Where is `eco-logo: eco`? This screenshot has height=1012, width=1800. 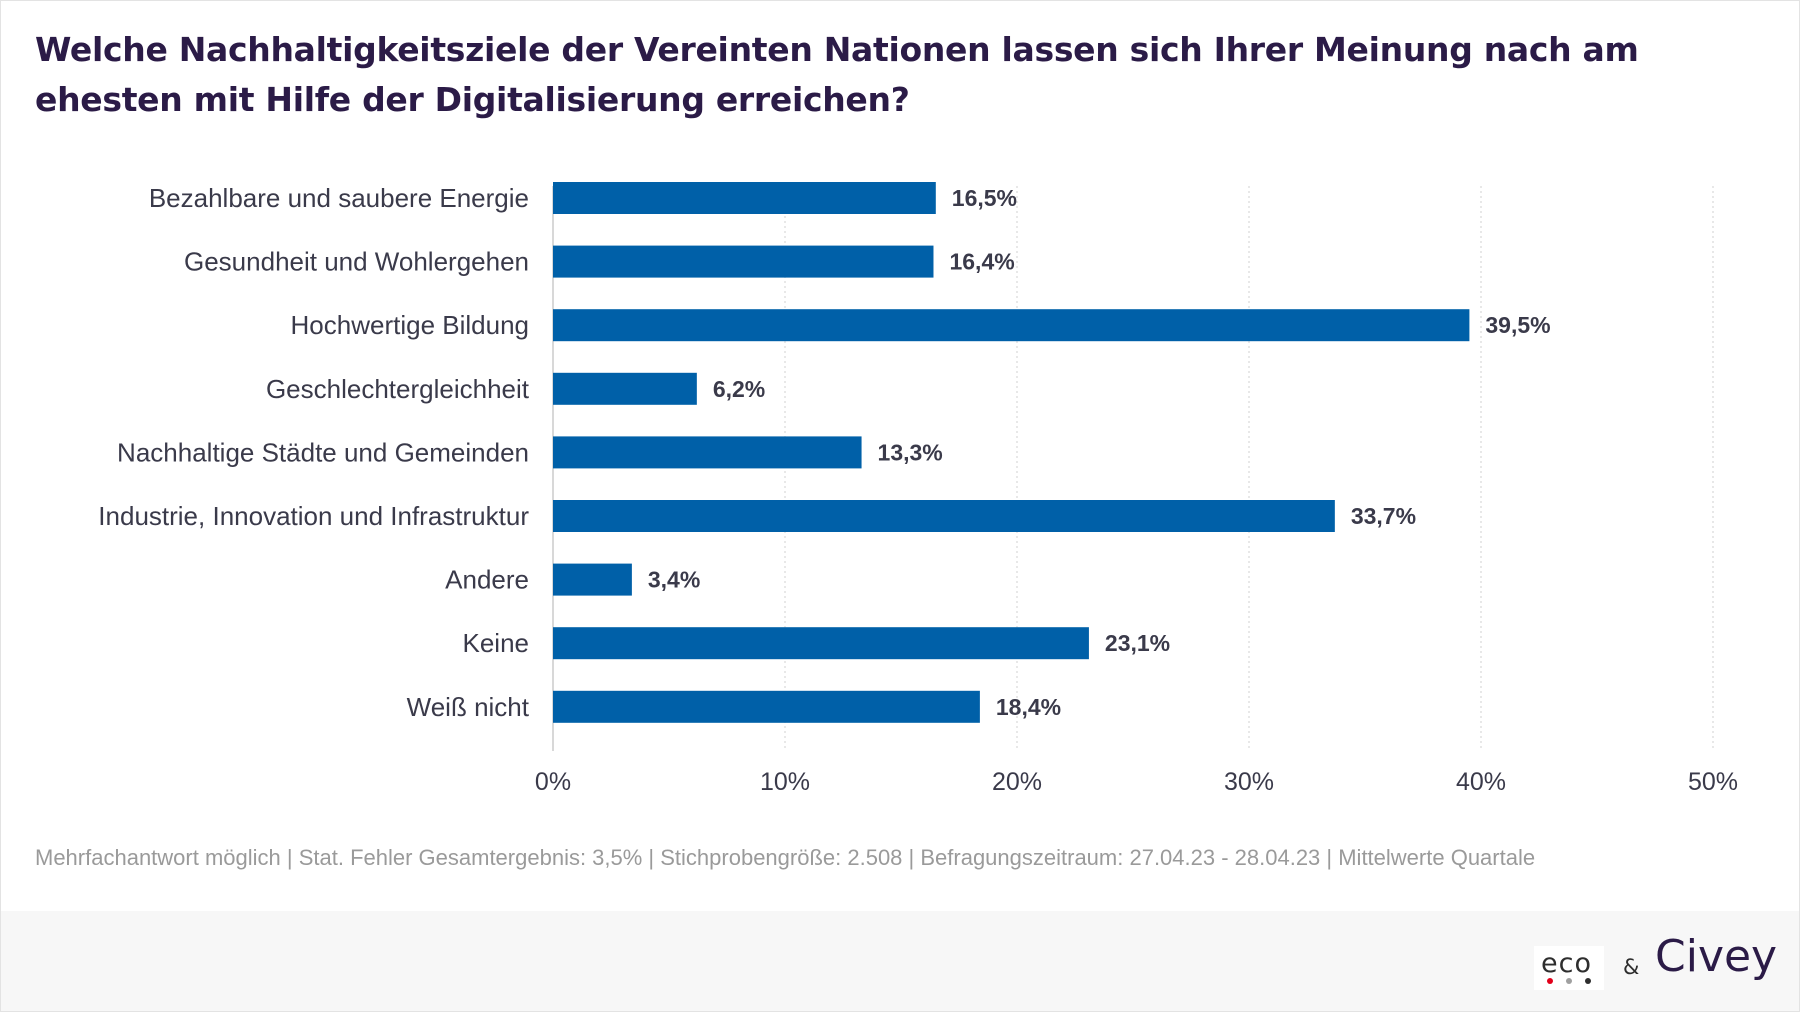
eco-logo: eco is located at coordinates (1569, 968).